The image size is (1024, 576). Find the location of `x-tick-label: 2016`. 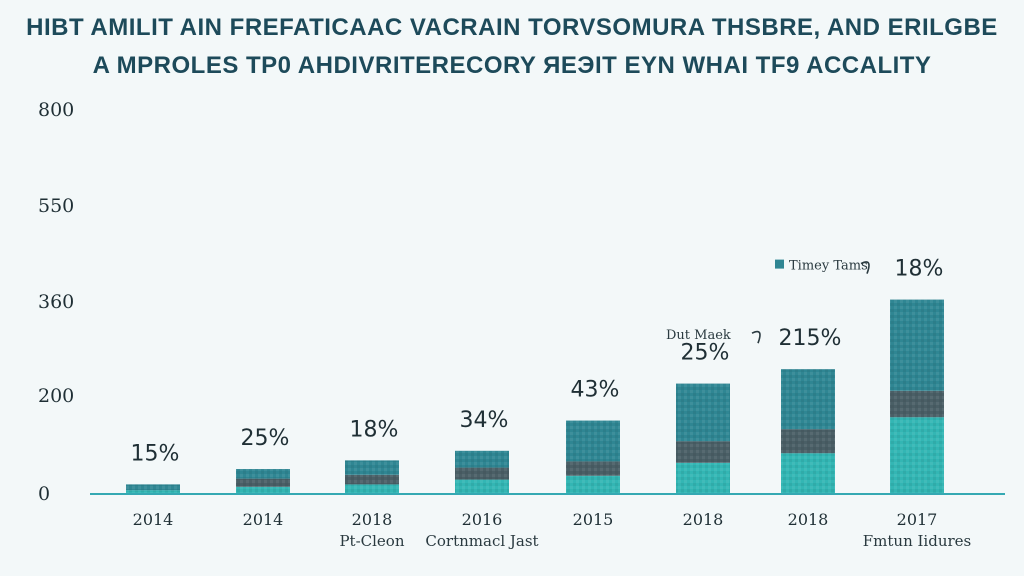

x-tick-label: 2016 is located at coordinates (482, 519).